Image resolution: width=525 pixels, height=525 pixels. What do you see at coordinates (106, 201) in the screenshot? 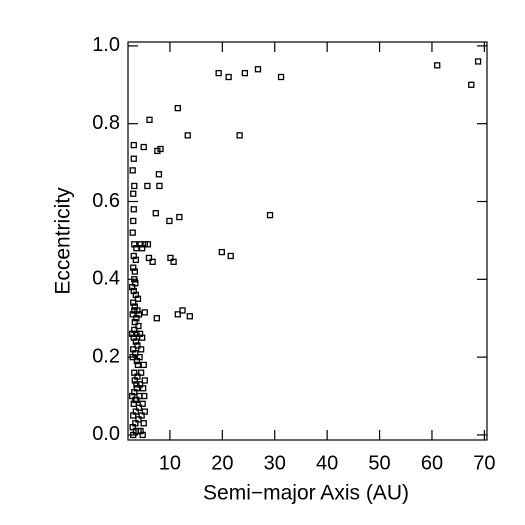
I see `y-tick-label: 0.6` at bounding box center [106, 201].